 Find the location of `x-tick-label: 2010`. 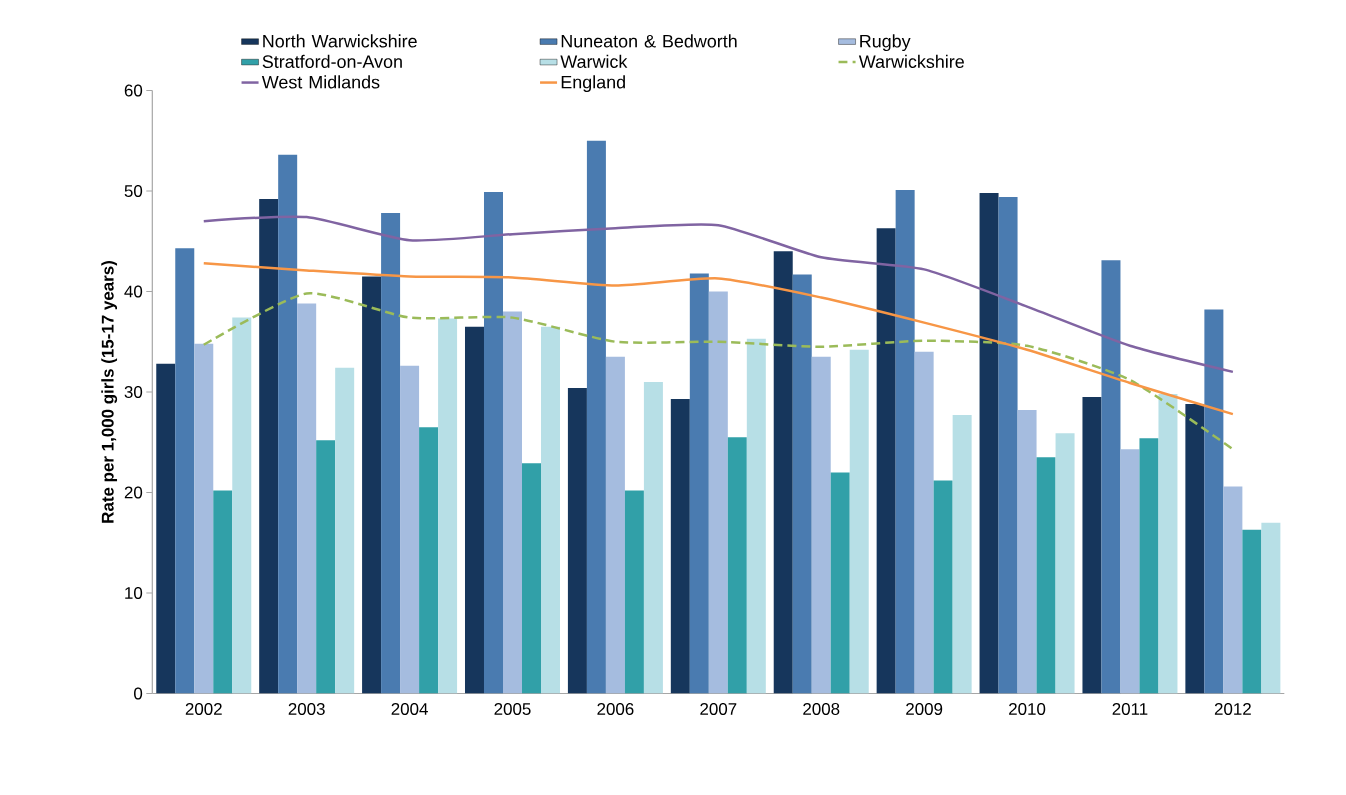

x-tick-label: 2010 is located at coordinates (1027, 709).